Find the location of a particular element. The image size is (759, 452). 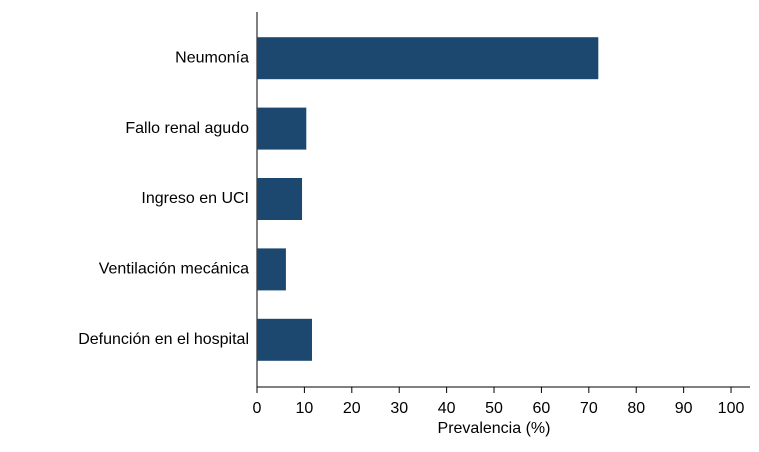

y-tick-label: Defunción en el hospital is located at coordinates (163, 339).